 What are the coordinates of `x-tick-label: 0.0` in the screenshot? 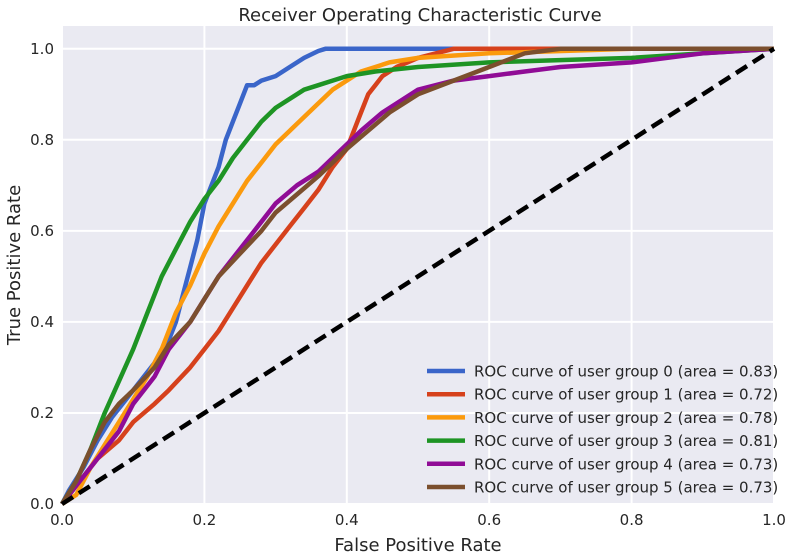 It's located at (62, 520).